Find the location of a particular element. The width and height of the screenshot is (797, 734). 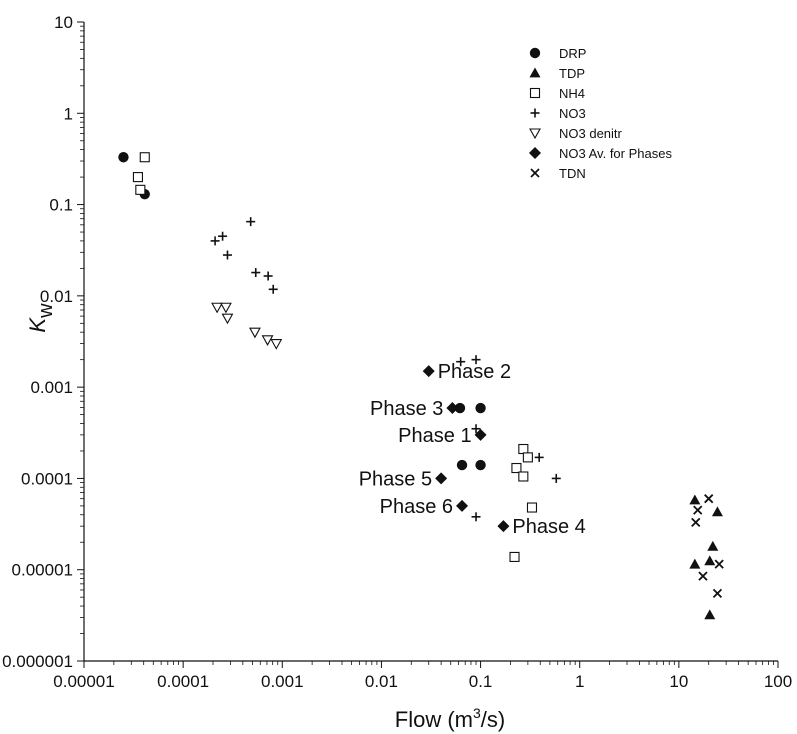

annotation-phase-5: Phase 5 is located at coordinates (395, 479).